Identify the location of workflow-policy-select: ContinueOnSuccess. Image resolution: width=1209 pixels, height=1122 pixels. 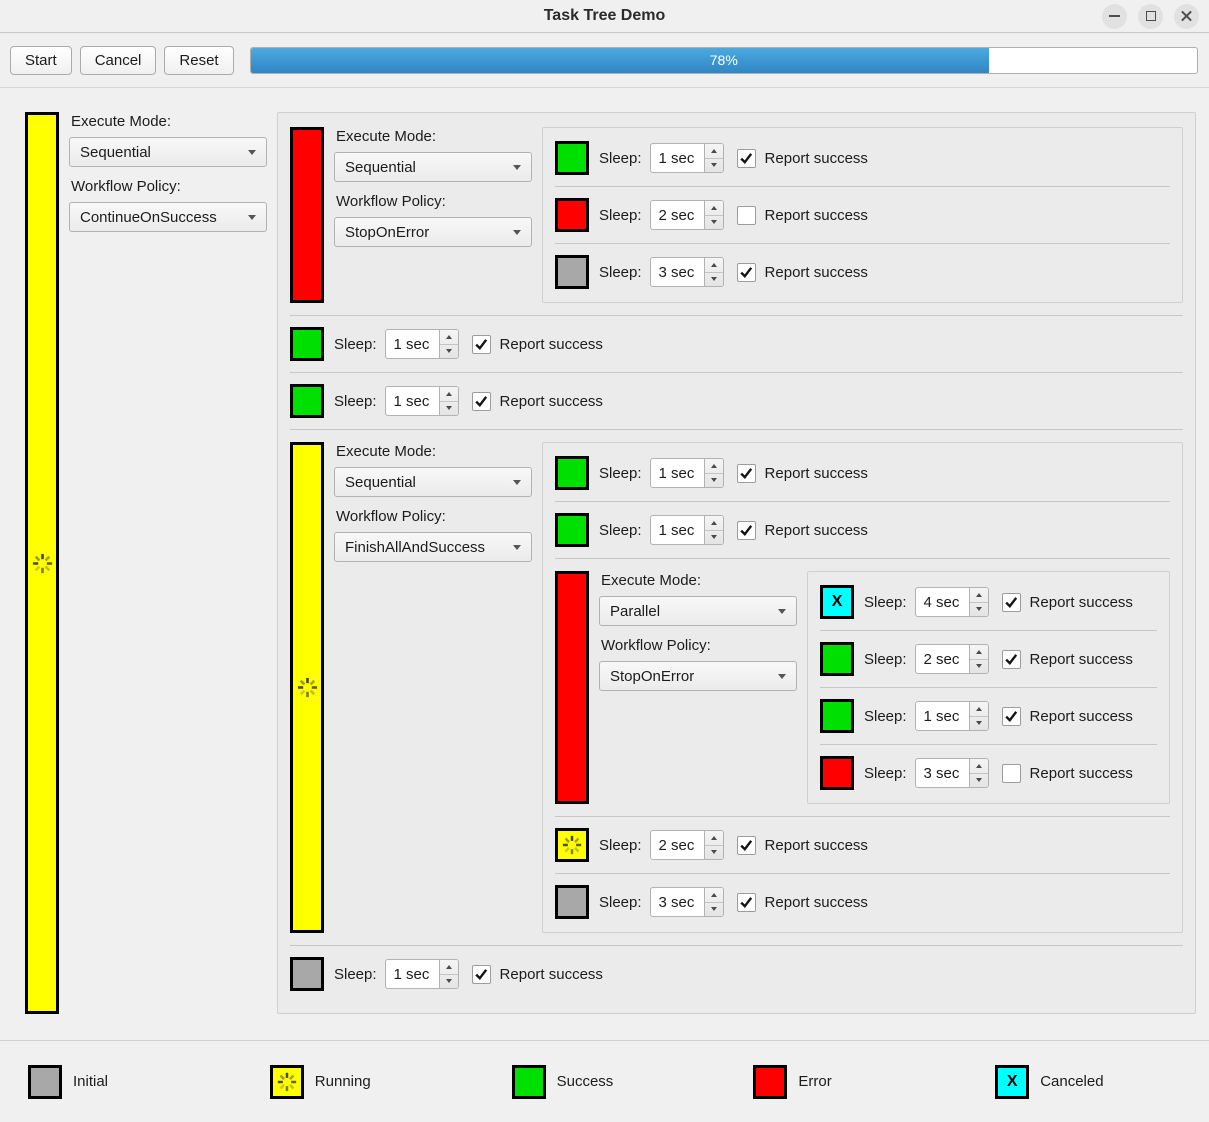
(168, 217).